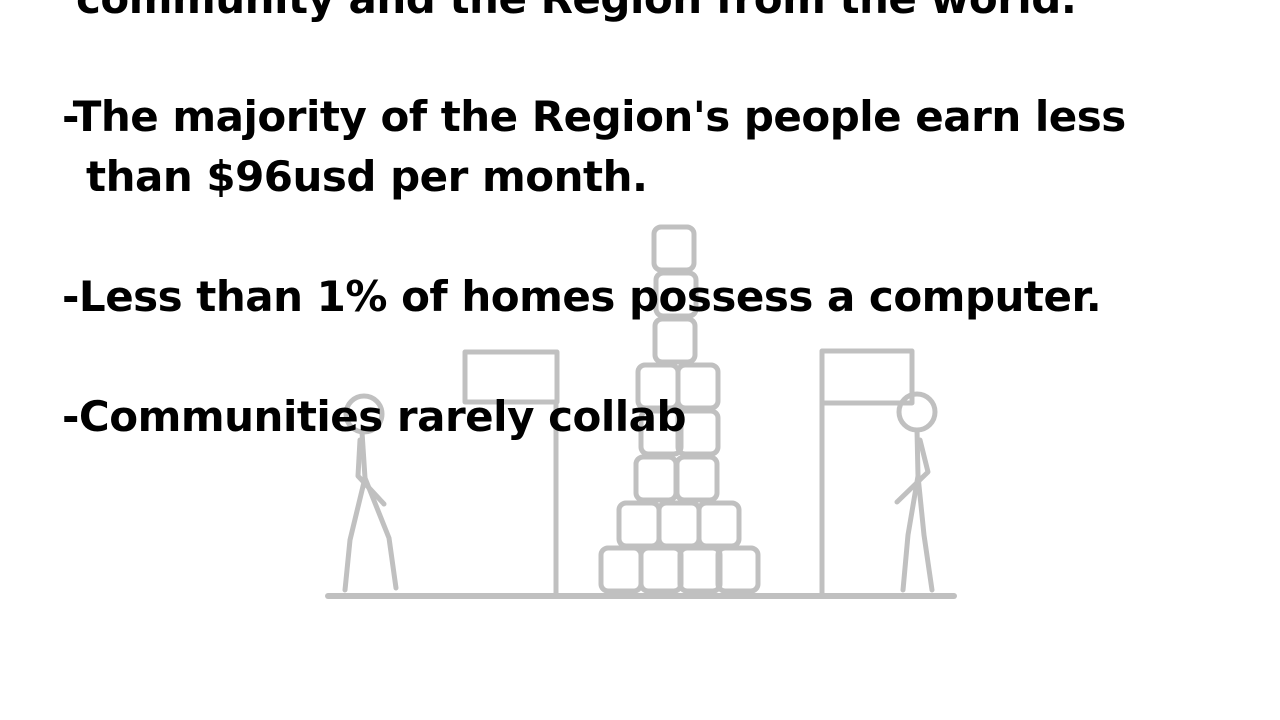  Describe the element at coordinates (916, 492) in the screenshot. I see `right-stick-figure-icon` at that location.